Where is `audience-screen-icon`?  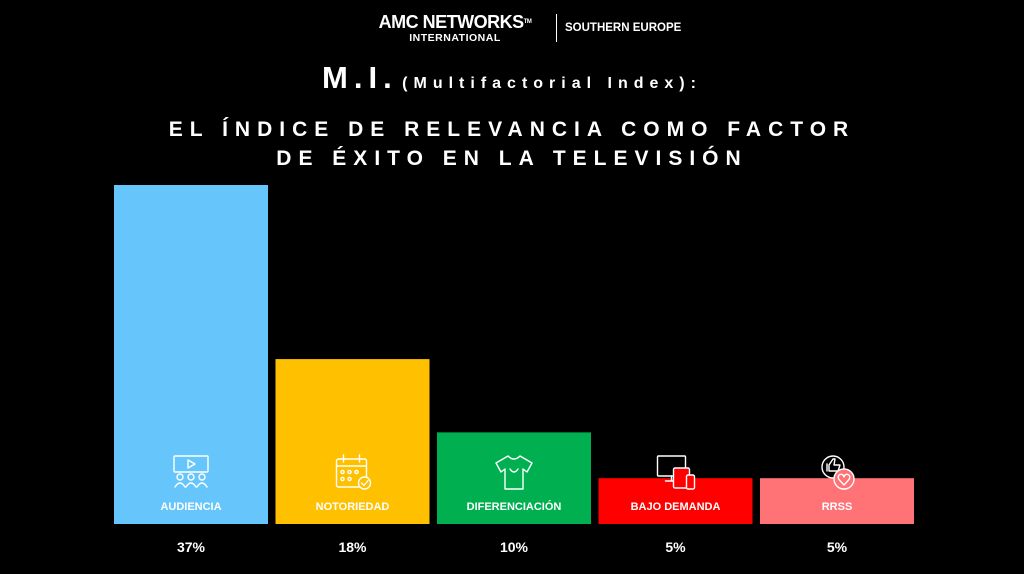 audience-screen-icon is located at coordinates (191, 471).